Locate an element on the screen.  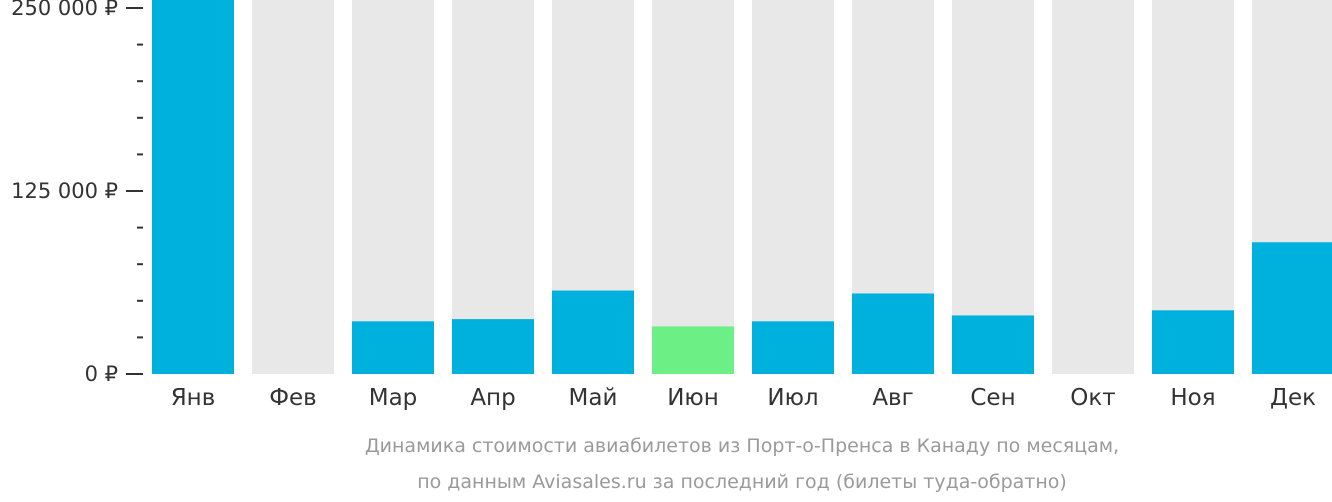
x-tick-label: Янв is located at coordinates (193, 398).